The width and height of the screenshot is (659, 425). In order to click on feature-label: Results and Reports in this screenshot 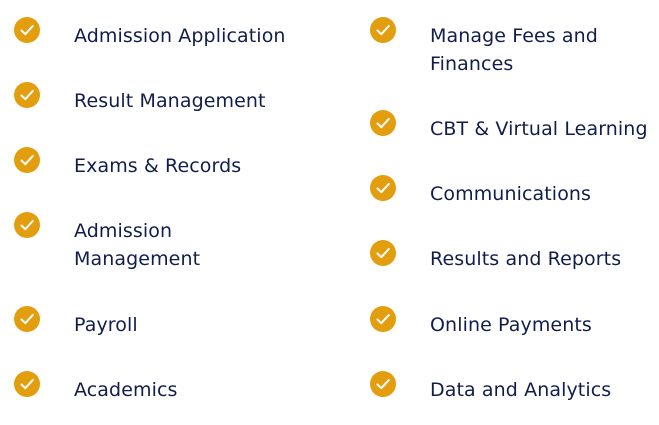, I will do `click(526, 259)`.